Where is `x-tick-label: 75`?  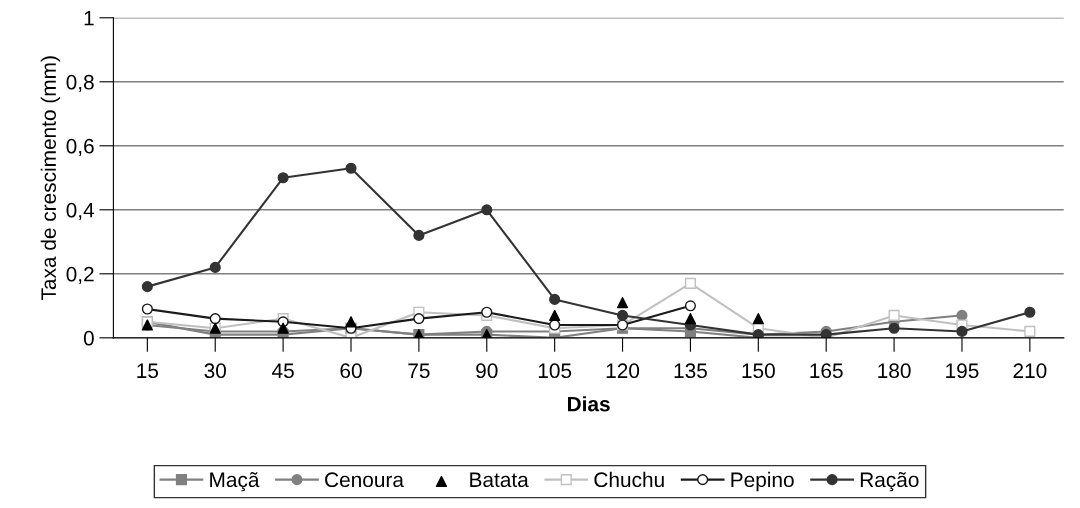 x-tick-label: 75 is located at coordinates (419, 371).